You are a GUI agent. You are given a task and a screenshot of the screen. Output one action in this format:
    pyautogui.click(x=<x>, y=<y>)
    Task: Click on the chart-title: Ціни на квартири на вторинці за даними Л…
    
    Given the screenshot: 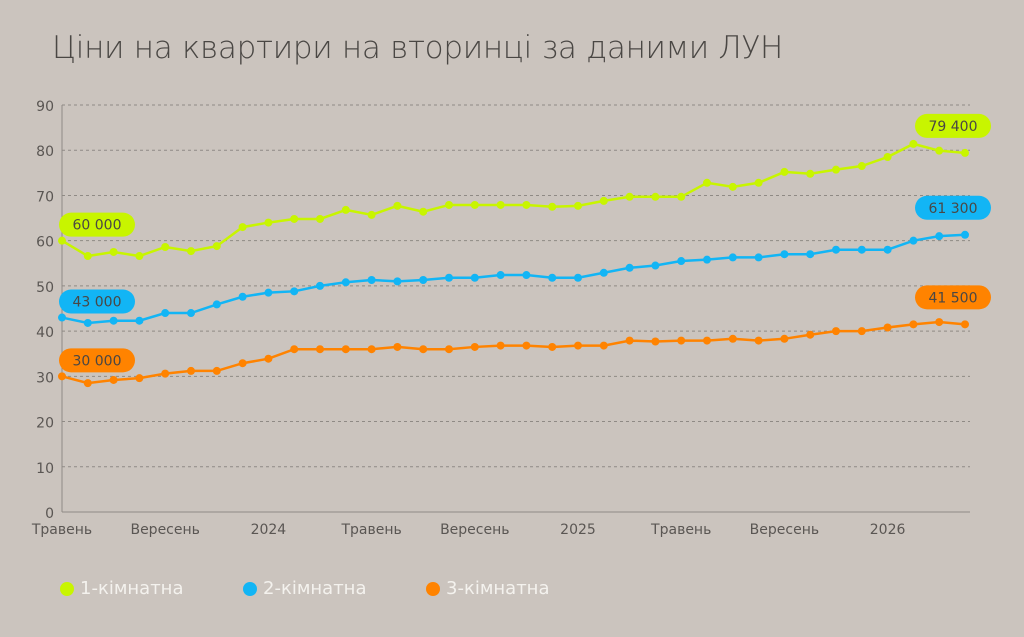 What is the action you would take?
    pyautogui.click(x=418, y=48)
    